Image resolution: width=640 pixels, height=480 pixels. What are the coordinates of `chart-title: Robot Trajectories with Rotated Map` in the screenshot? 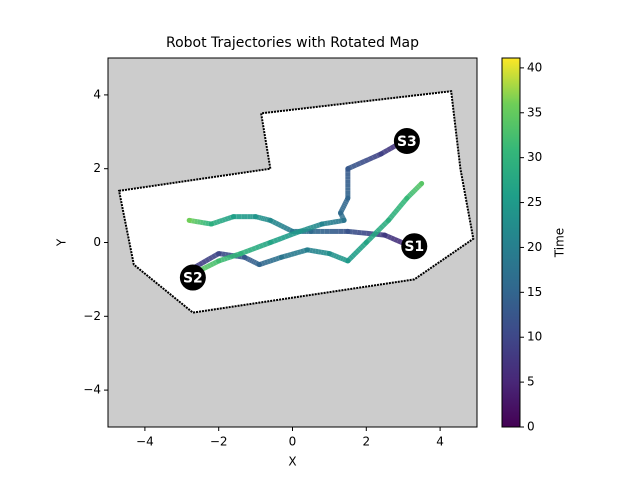 It's located at (292, 43).